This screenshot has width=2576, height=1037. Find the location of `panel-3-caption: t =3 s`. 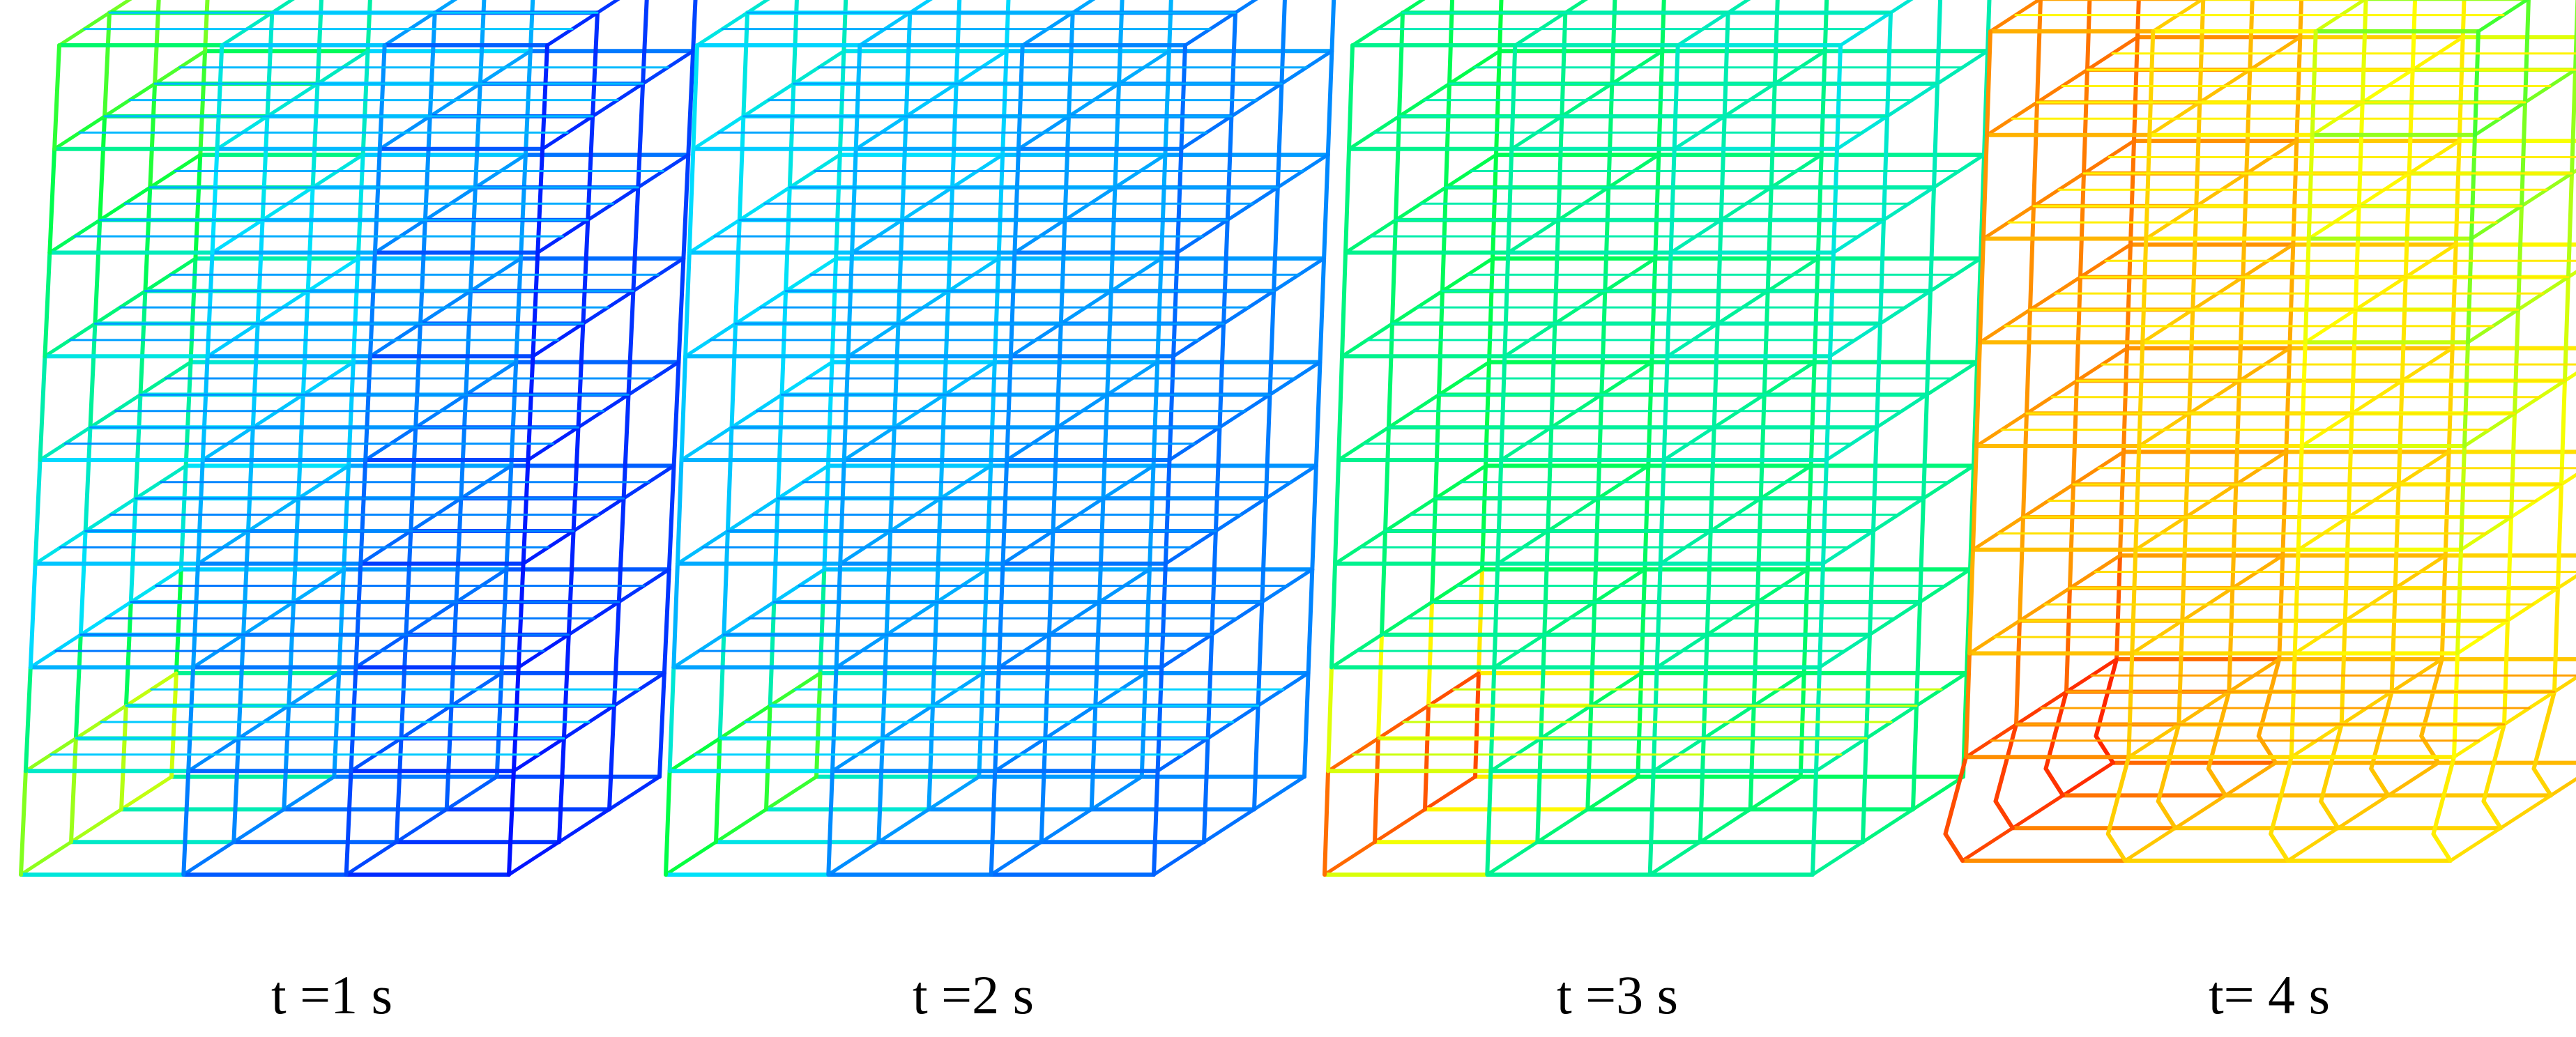

panel-3-caption: t =3 s is located at coordinates (1617, 995).